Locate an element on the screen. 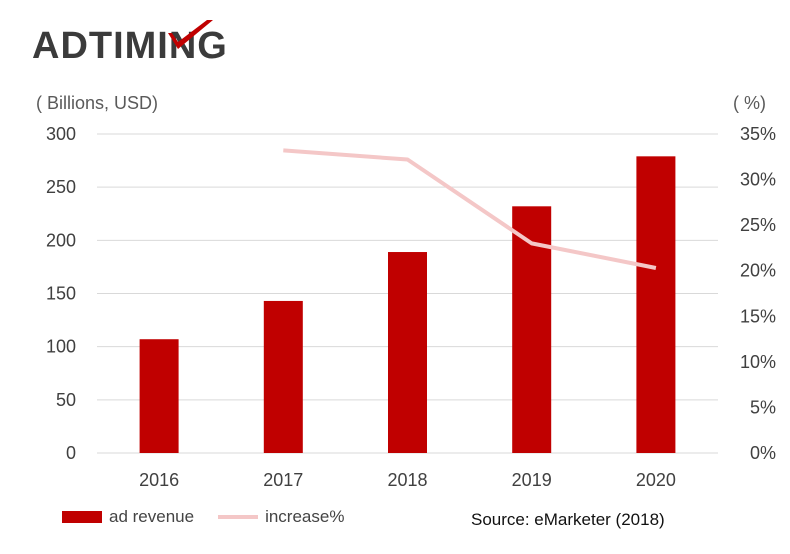 The width and height of the screenshot is (790, 554). x-tick-label: 2018 is located at coordinates (407, 480).